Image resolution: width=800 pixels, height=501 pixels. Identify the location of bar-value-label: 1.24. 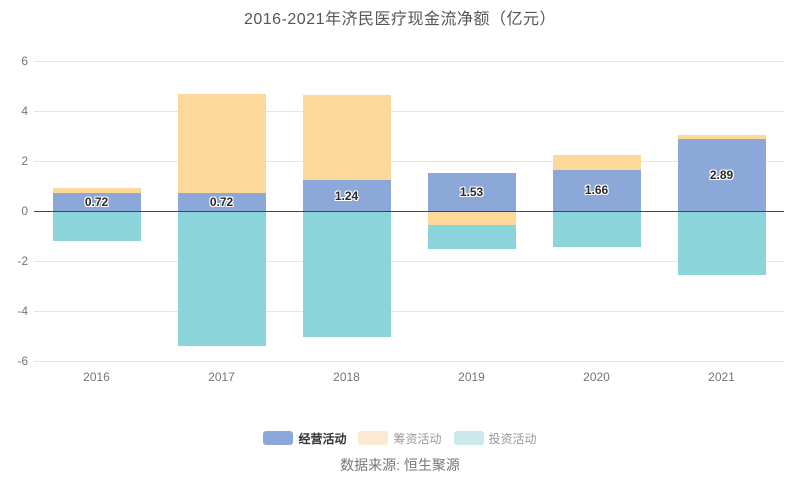
(346, 195).